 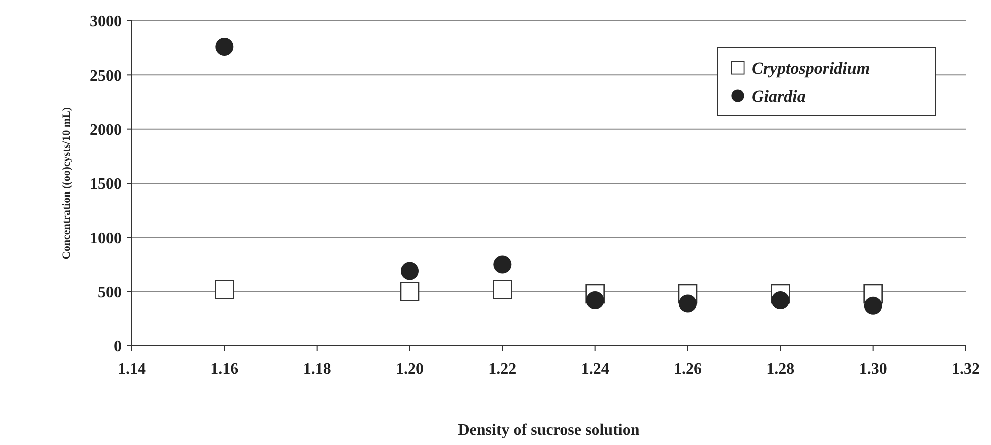 I want to click on x-tick-label: 1.24, so click(x=595, y=369).